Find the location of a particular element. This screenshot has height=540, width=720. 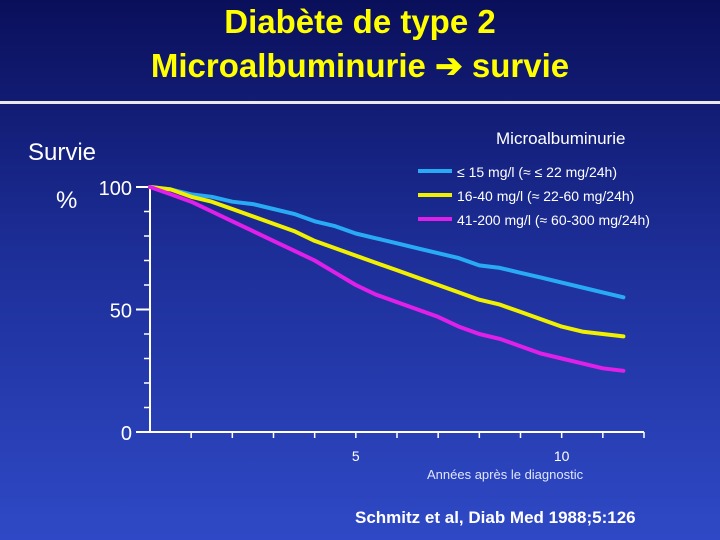

x-tick-label: 10 is located at coordinates (562, 456).